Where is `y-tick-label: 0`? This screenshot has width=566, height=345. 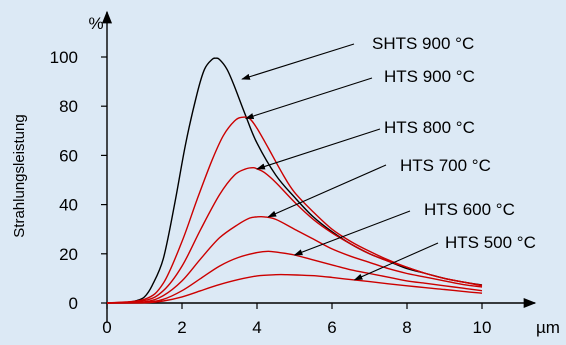
y-tick-label: 0 is located at coordinates (73, 303).